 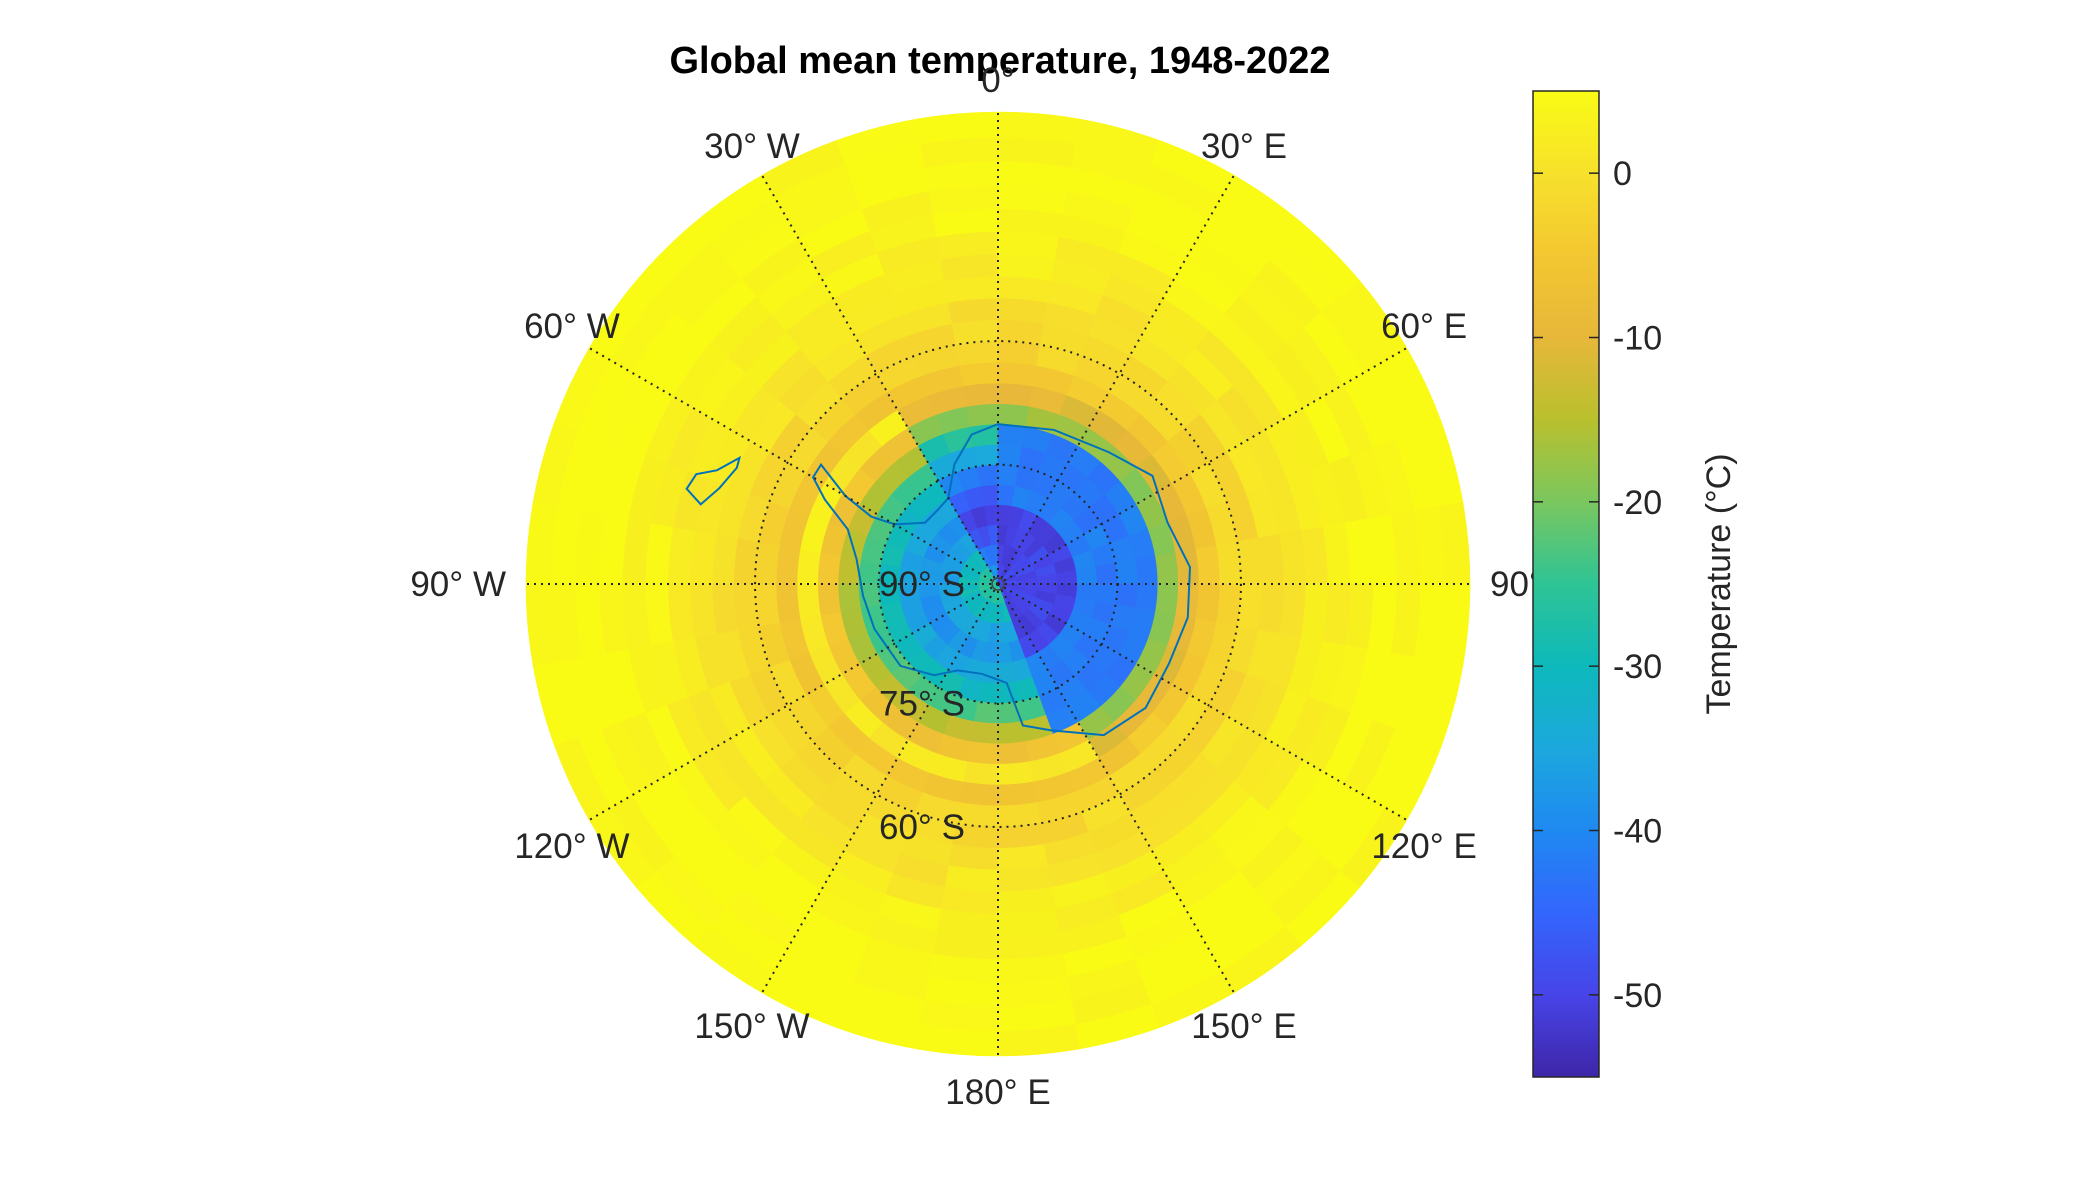 I want to click on longitude-label: 150° W, so click(x=751, y=1026).